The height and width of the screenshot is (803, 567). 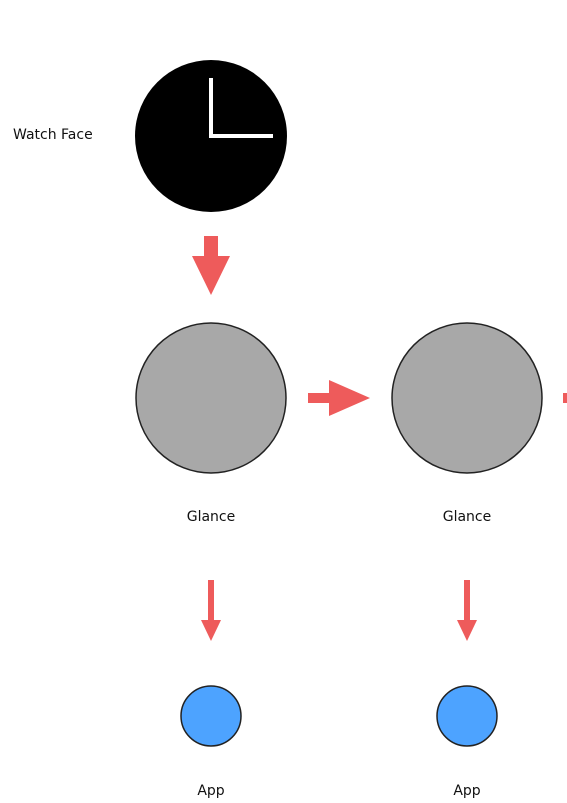 What do you see at coordinates (565, 398) in the screenshot?
I see `arrow-offscreen-right` at bounding box center [565, 398].